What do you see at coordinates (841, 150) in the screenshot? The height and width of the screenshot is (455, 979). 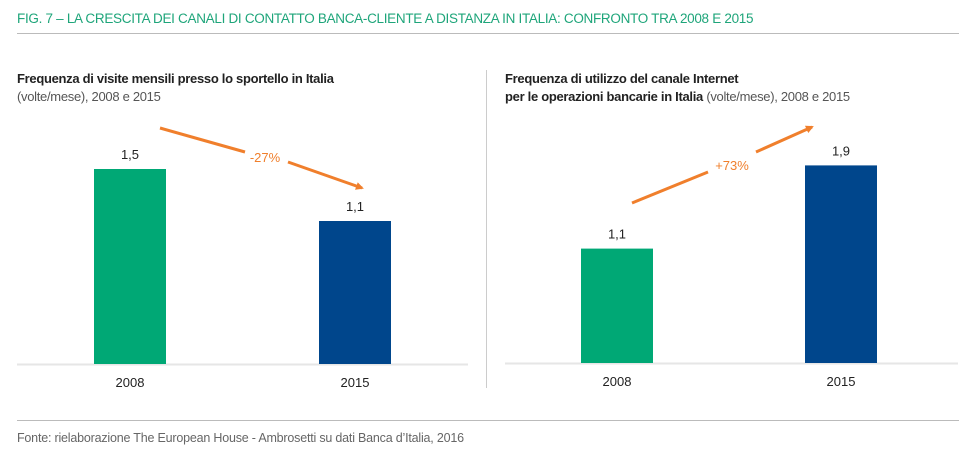 I see `data-label: 1,9` at bounding box center [841, 150].